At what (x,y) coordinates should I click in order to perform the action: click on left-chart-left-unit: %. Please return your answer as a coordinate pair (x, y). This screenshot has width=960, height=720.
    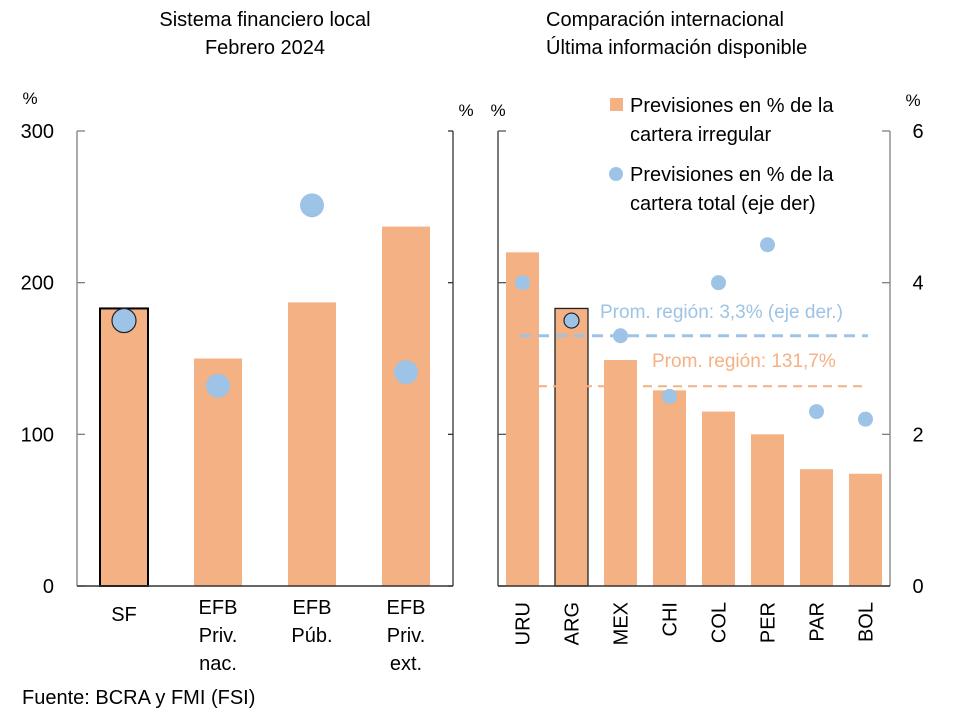
    Looking at the image, I should click on (29, 98).